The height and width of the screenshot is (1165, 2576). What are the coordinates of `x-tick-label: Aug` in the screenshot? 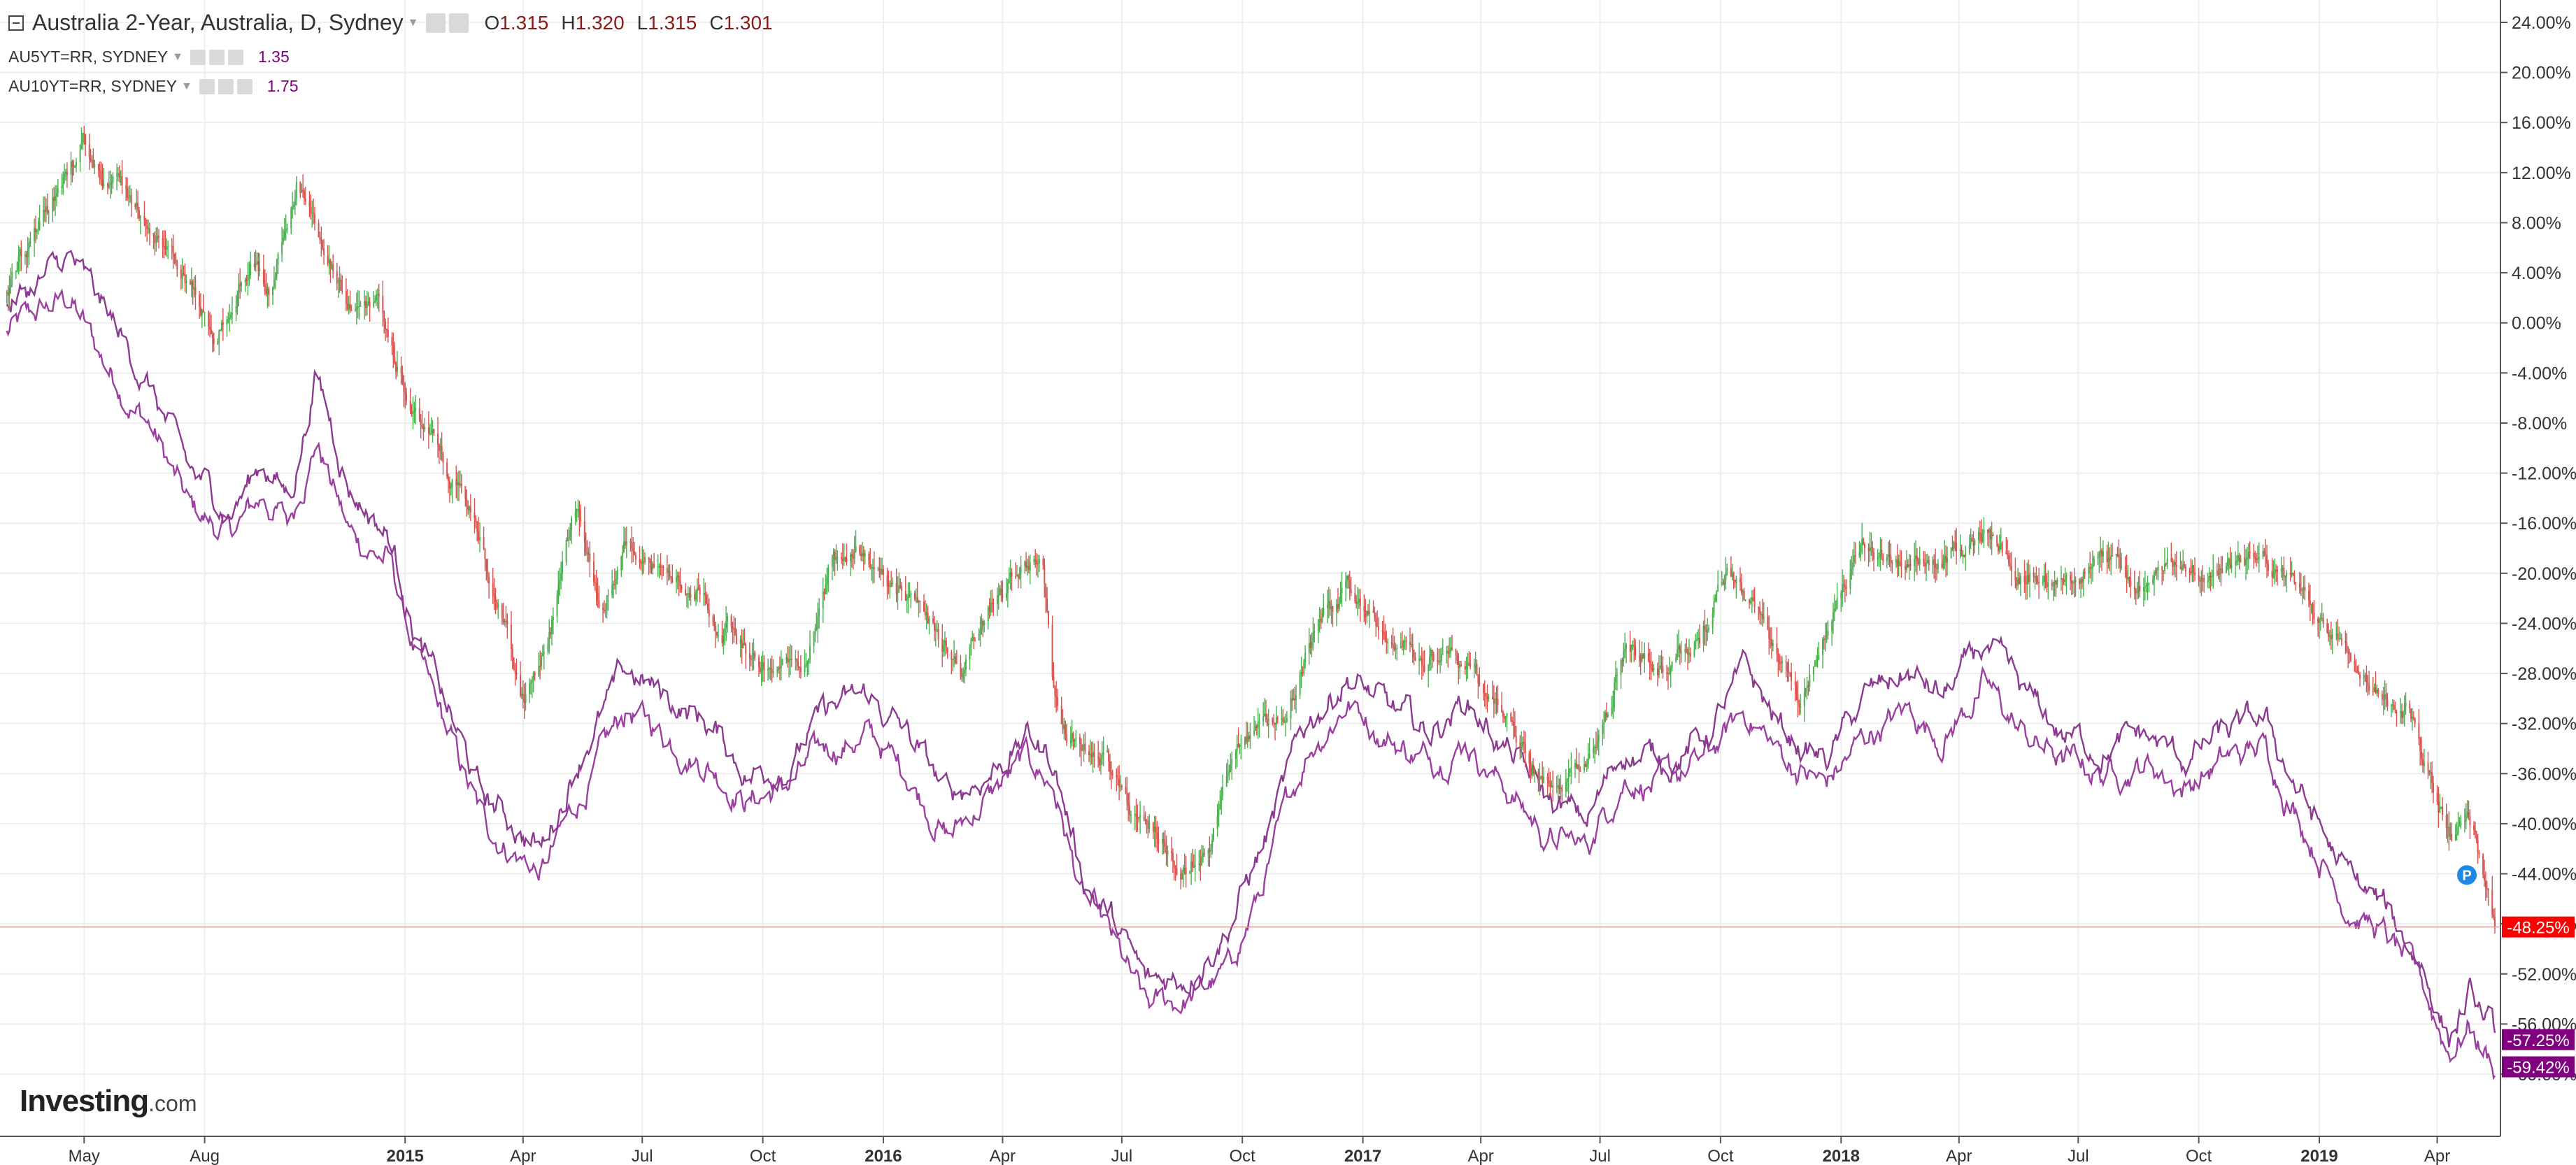 It's located at (205, 1156).